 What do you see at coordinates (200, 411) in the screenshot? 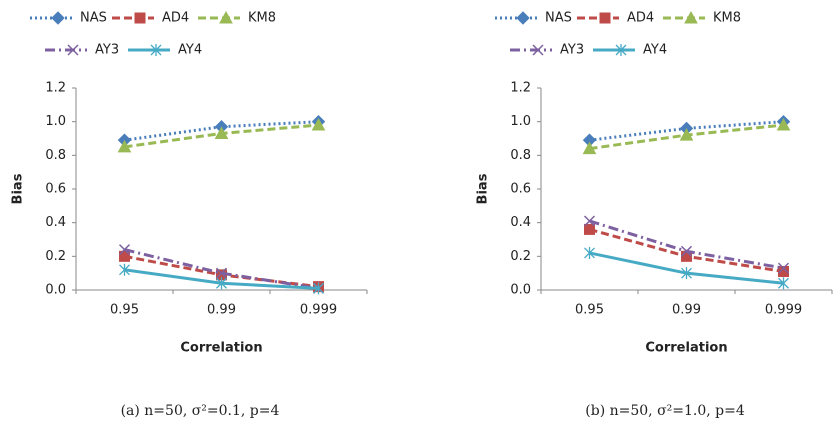
I see `caption: (a) n=50, σ²=0.1, p=4` at bounding box center [200, 411].